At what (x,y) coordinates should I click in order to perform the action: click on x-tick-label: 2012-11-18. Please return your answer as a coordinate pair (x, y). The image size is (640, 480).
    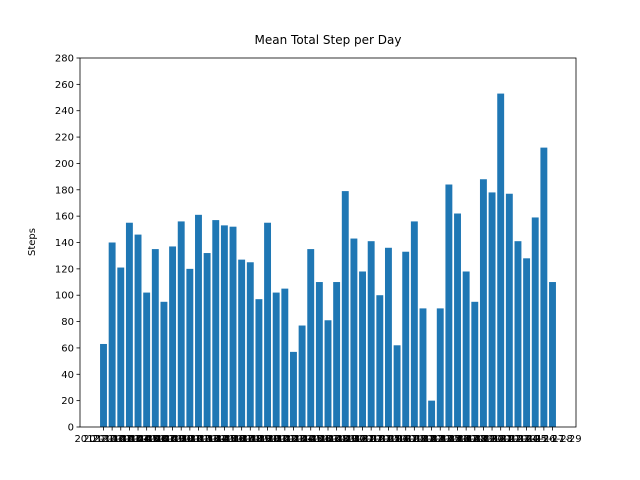
    Looking at the image, I should click on (457, 439).